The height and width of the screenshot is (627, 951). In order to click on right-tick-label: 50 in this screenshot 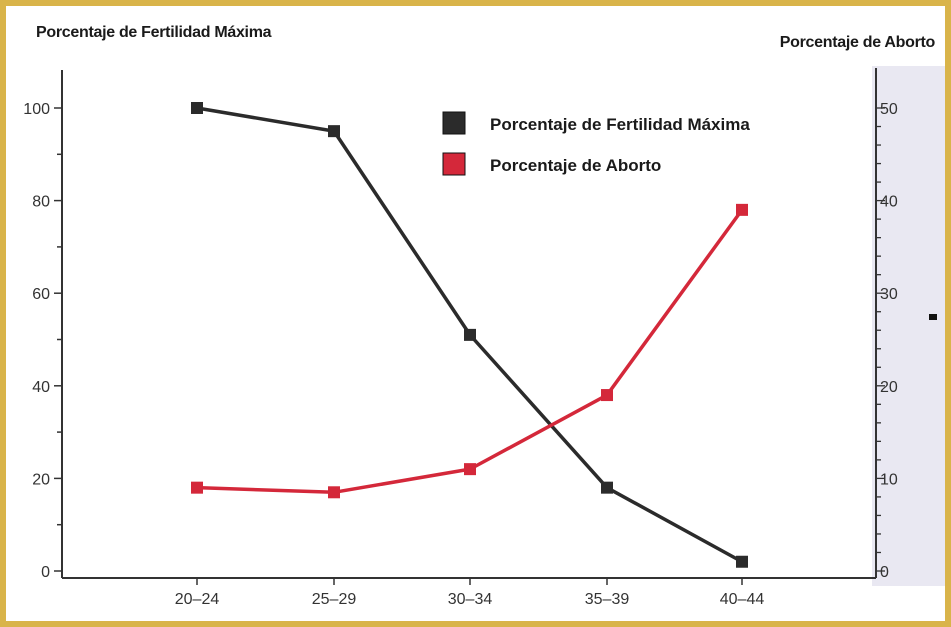, I will do `click(889, 109)`.